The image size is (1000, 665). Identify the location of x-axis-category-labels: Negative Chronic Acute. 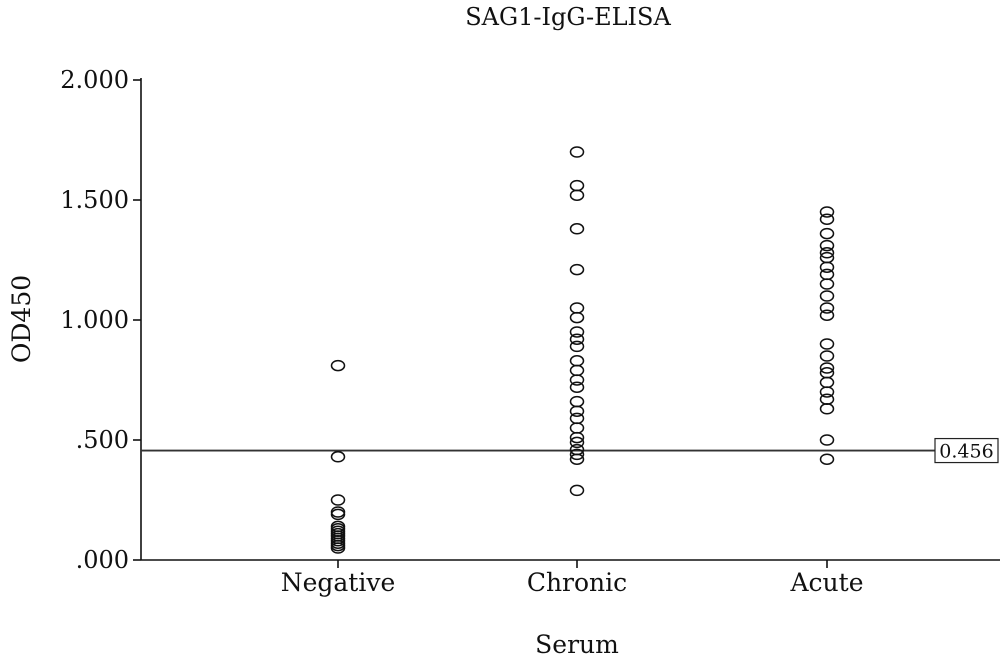
(572, 578).